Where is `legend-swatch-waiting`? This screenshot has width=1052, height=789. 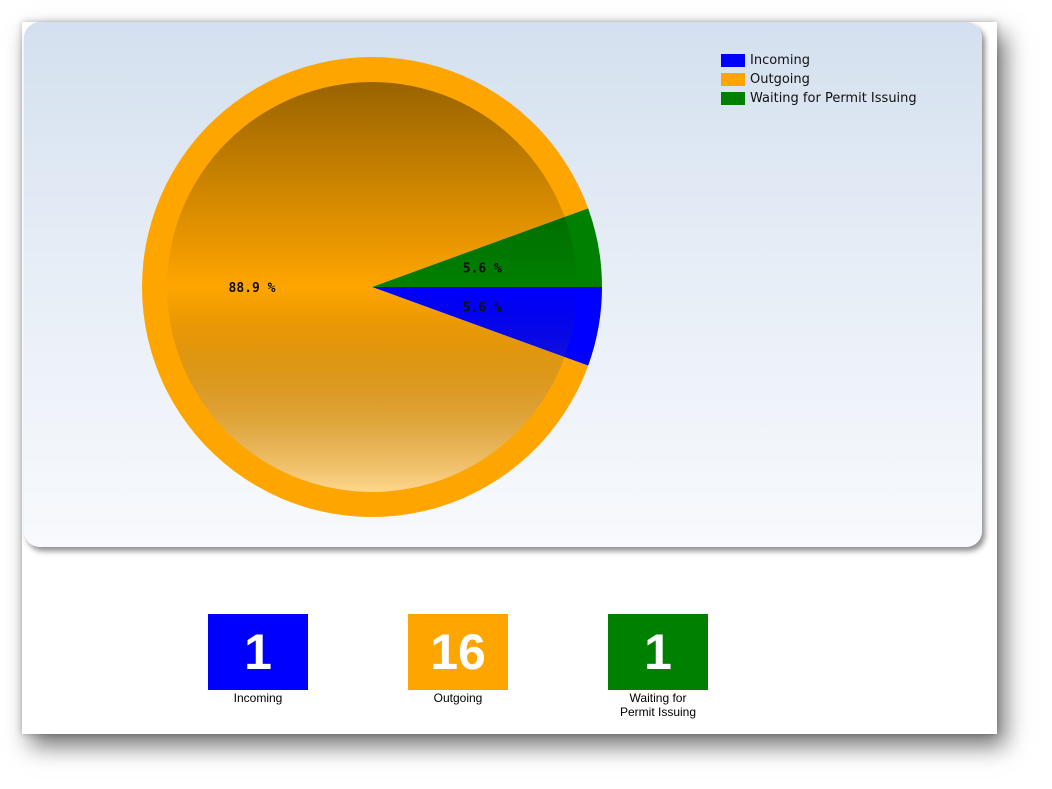
legend-swatch-waiting is located at coordinates (733, 98).